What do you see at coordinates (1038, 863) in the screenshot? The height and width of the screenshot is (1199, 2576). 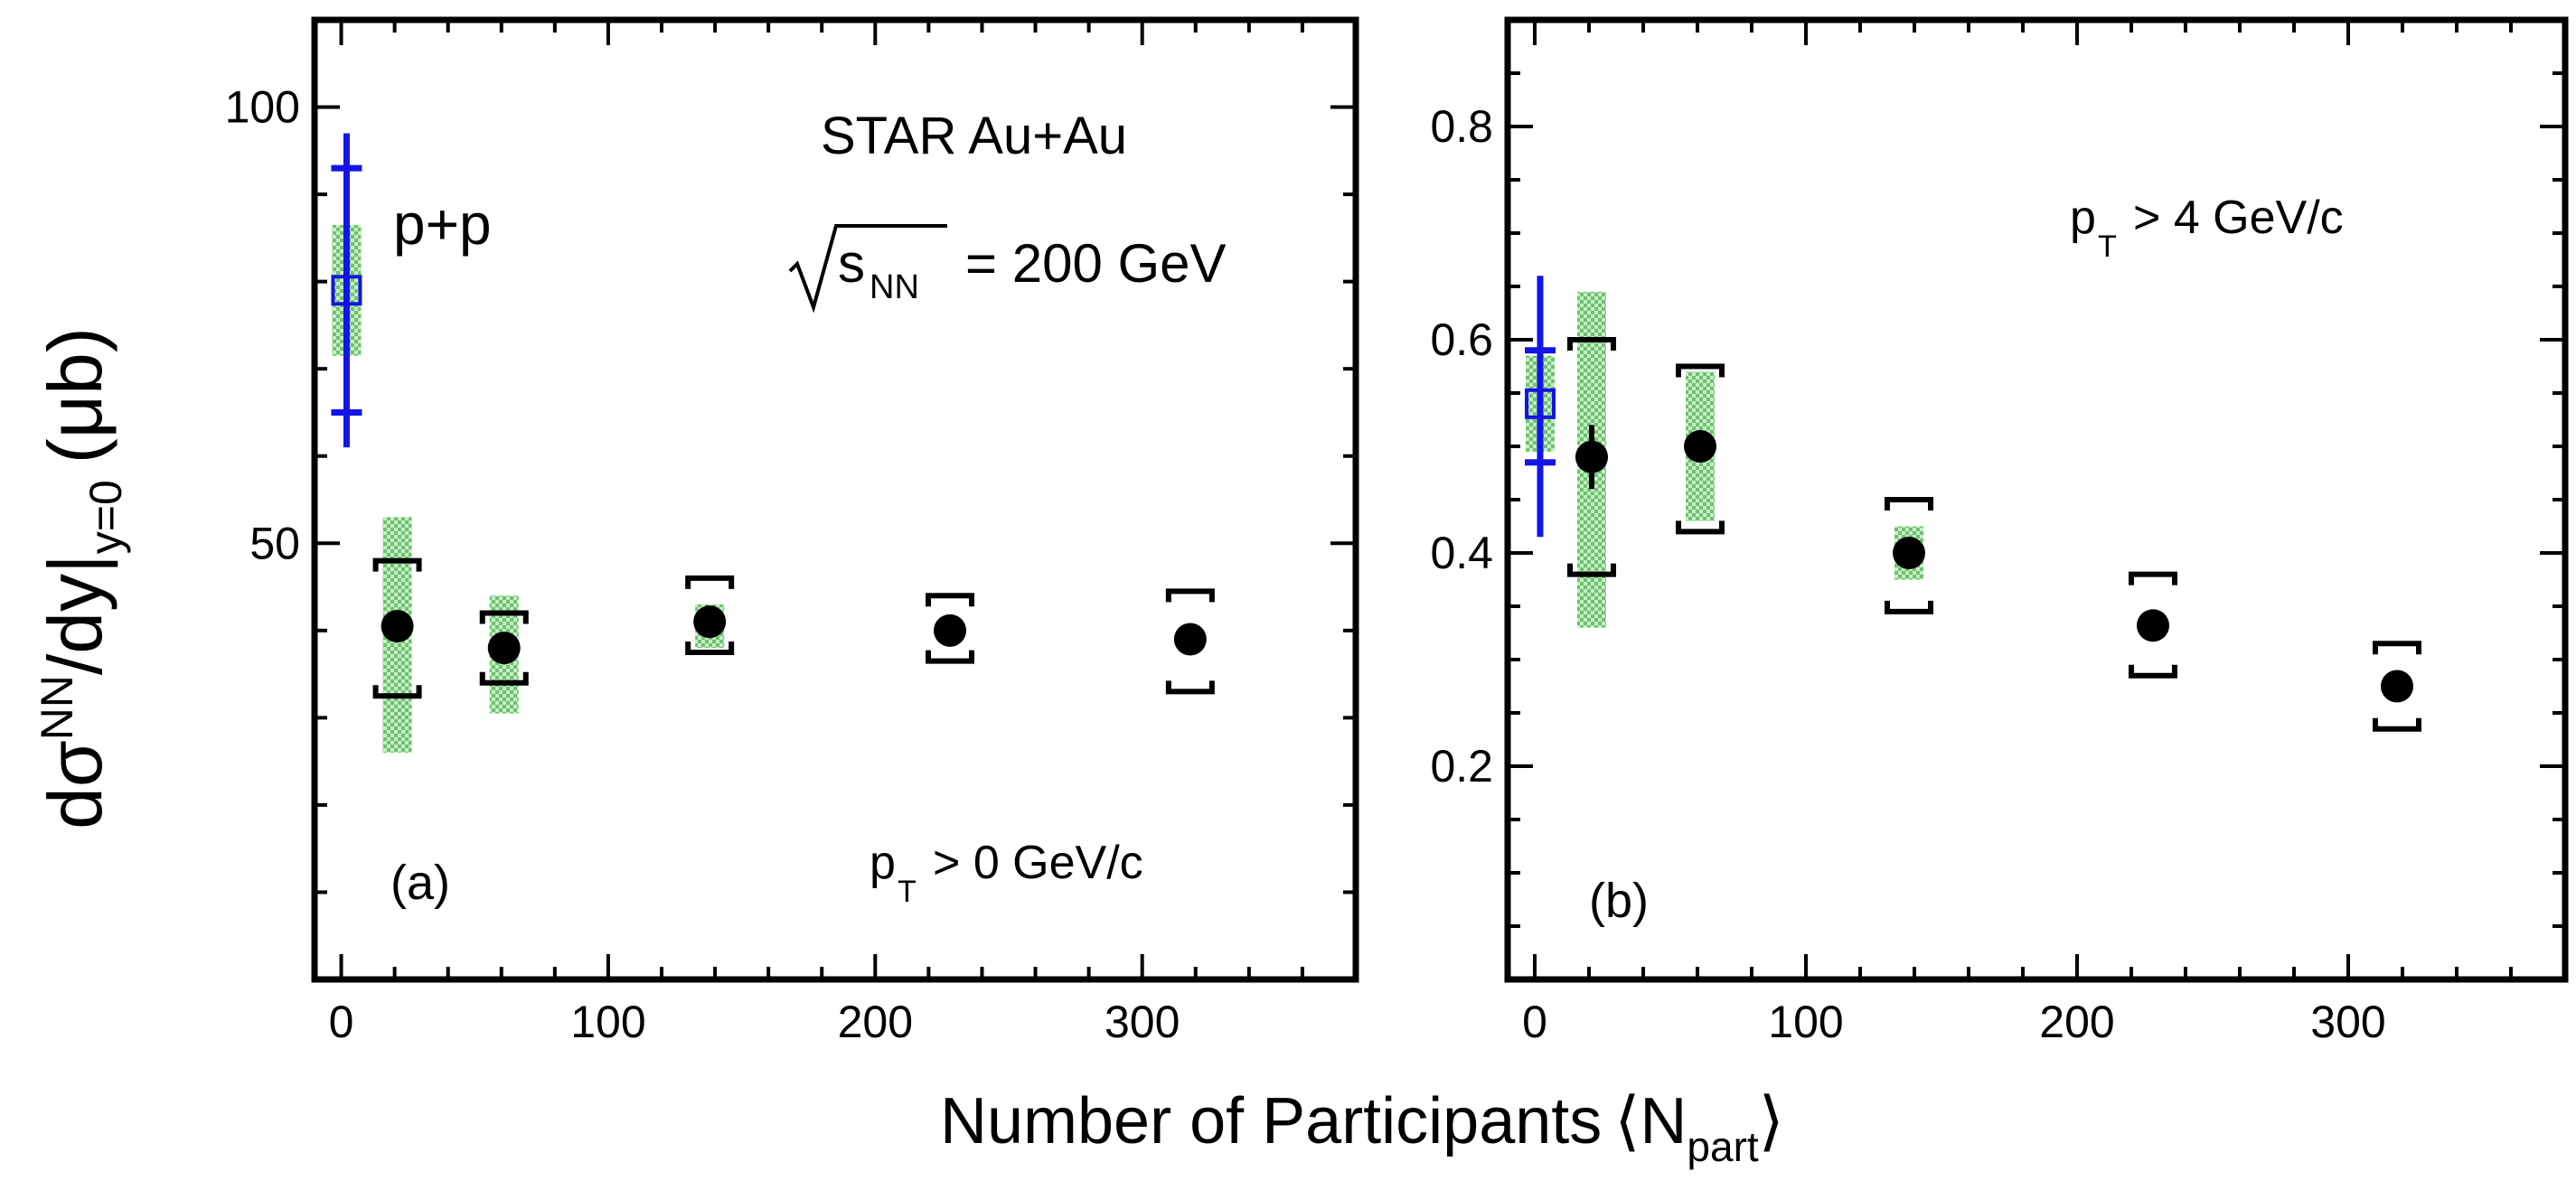 I see `cut-a-rest: > 0 GeV/c` at bounding box center [1038, 863].